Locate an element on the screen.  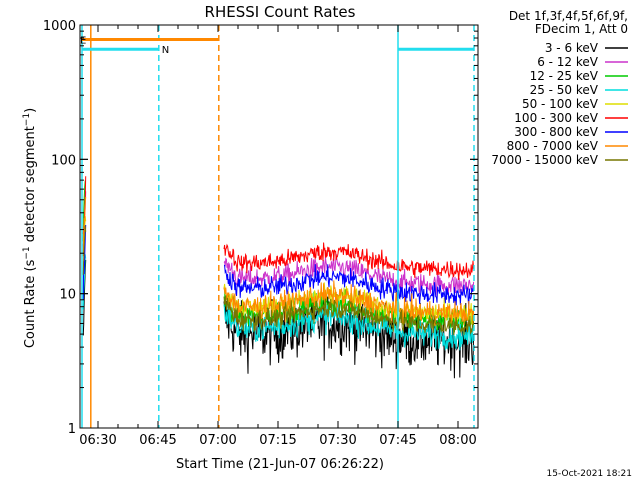
y-tick-label-3: 1000 is located at coordinates (59, 26).